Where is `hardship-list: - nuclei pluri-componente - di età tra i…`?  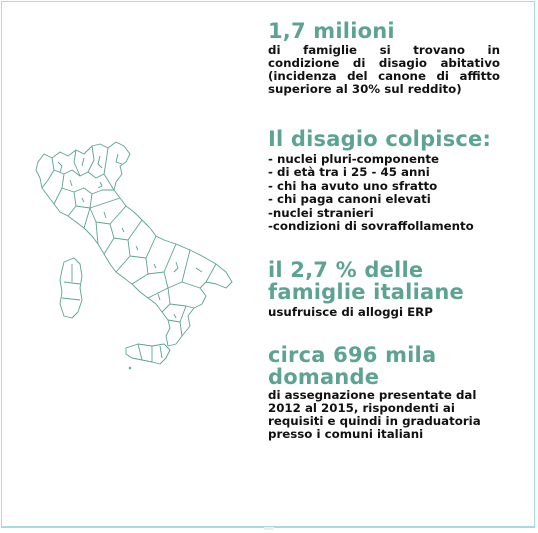 hardship-list: - nuclei pluri-componente - di età tra i… is located at coordinates (384, 193).